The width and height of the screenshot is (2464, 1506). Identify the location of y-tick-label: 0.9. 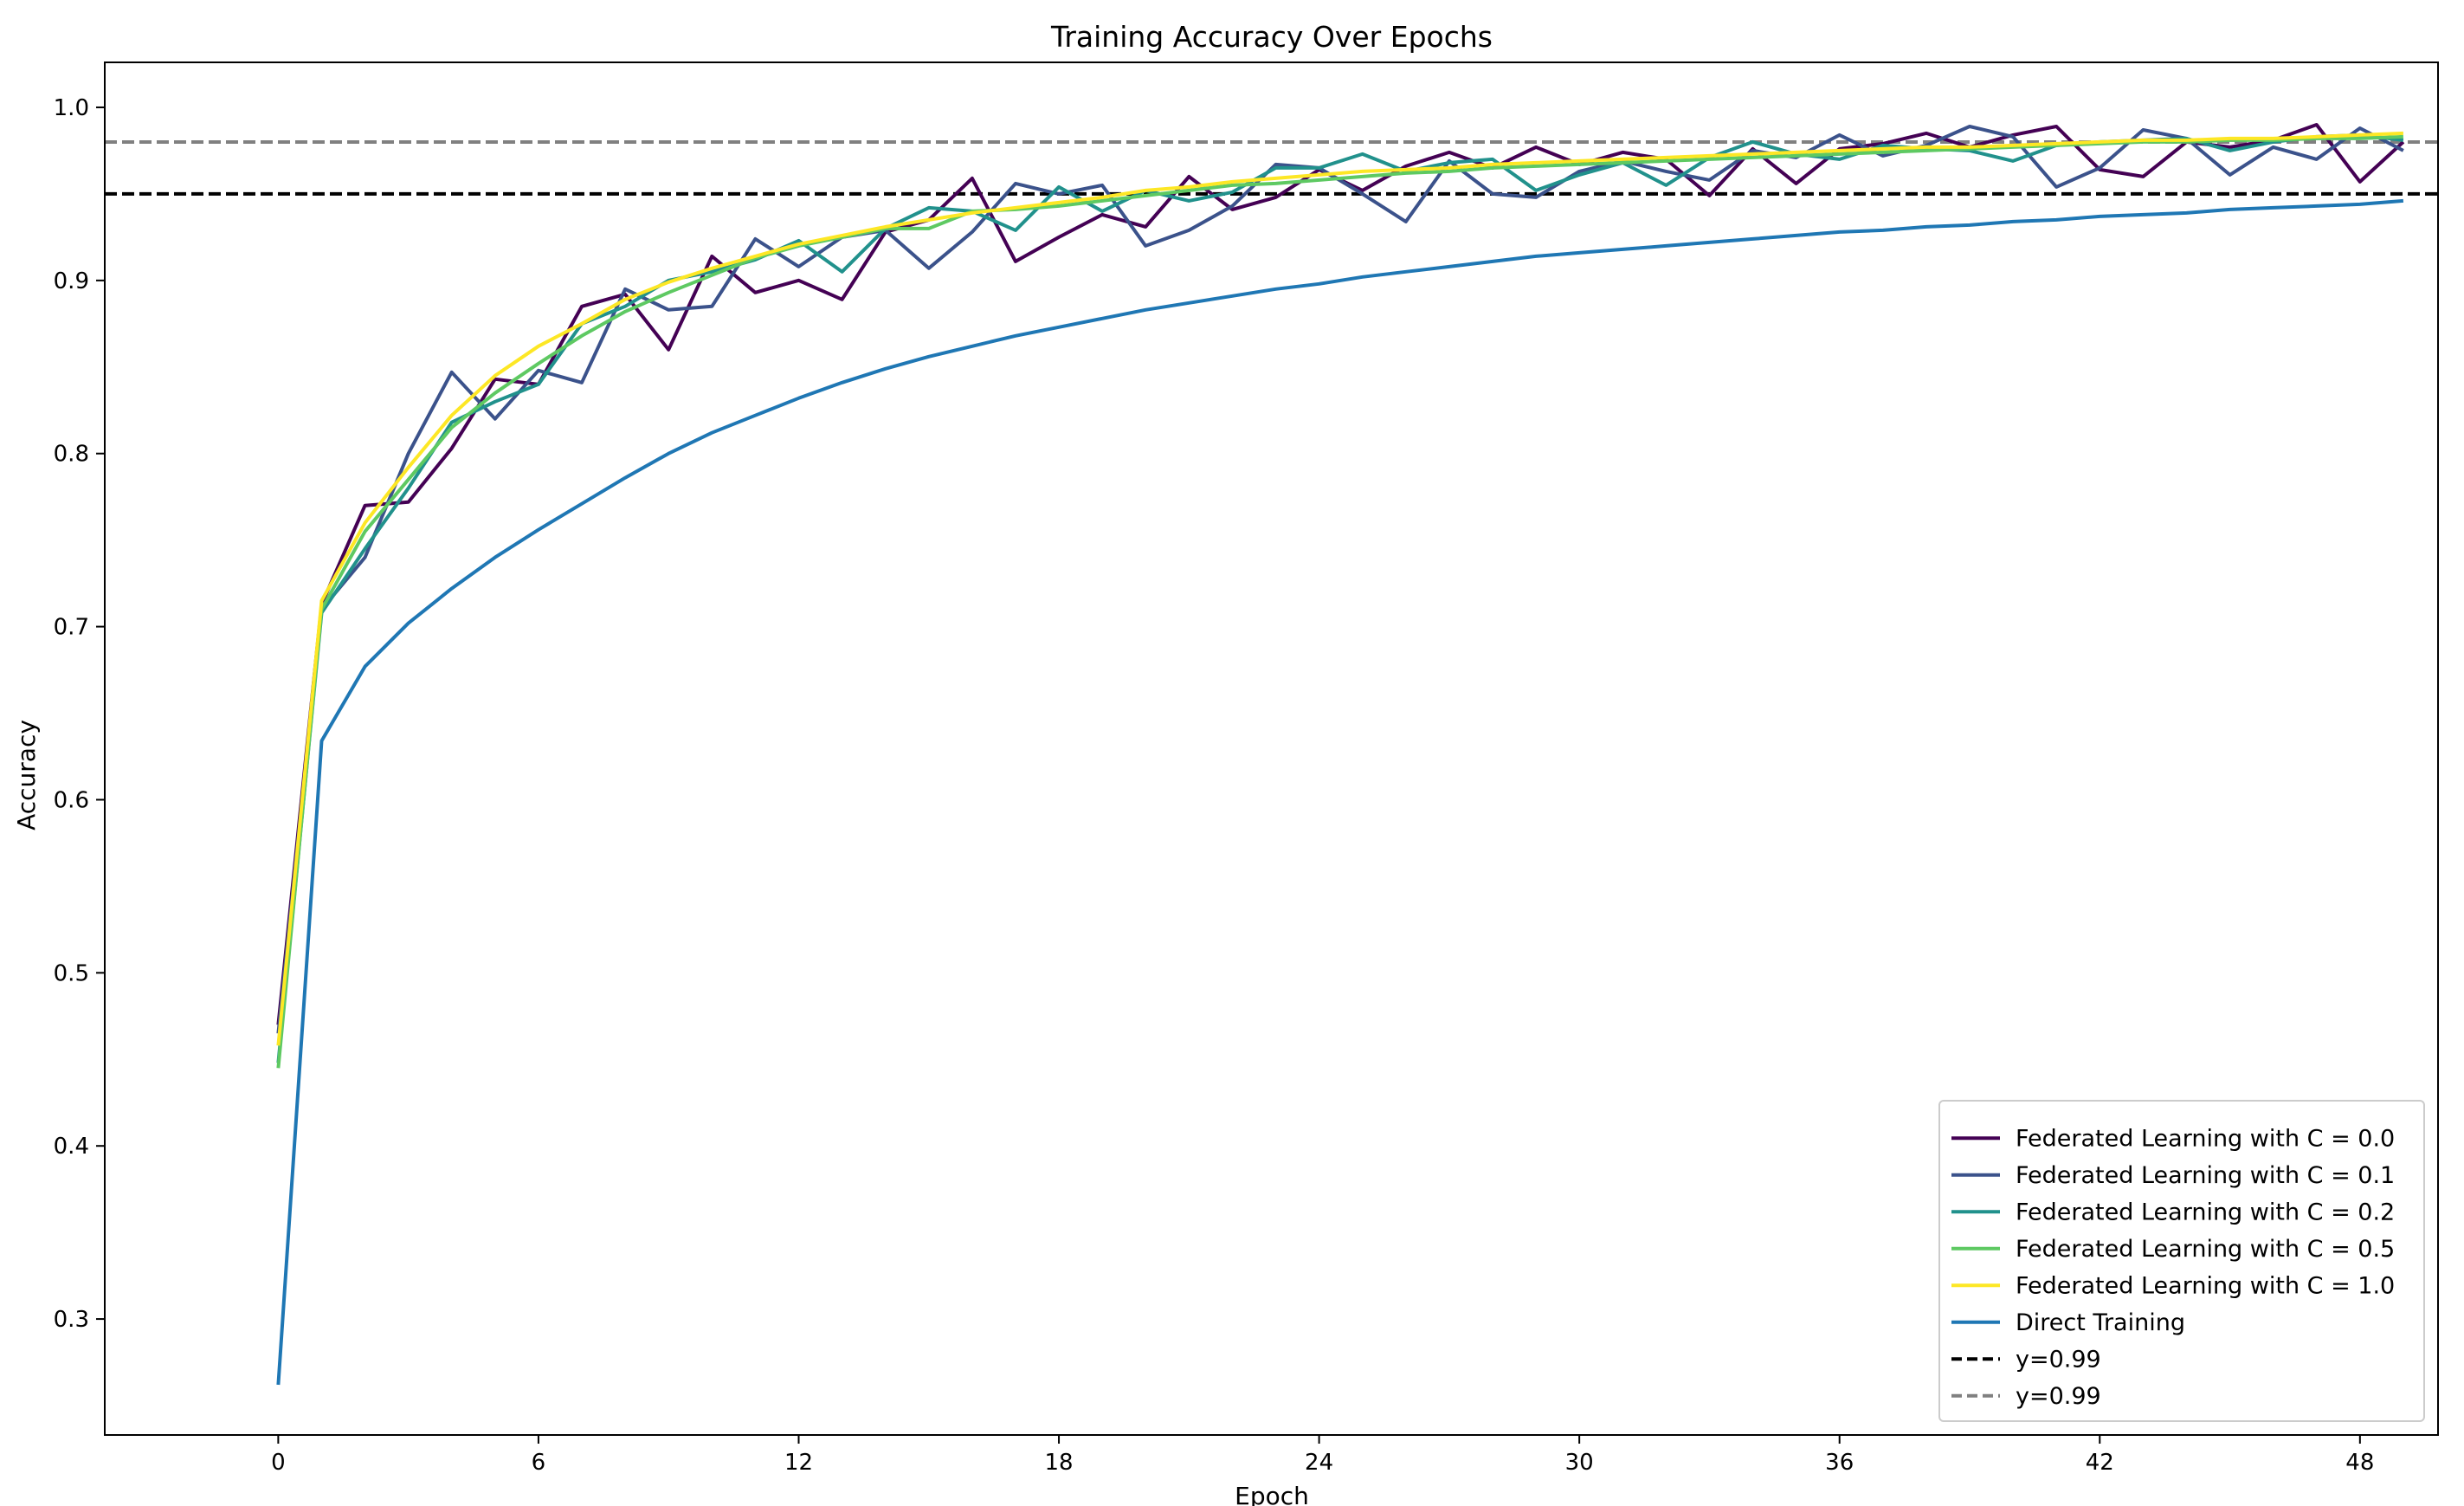
(71, 281).